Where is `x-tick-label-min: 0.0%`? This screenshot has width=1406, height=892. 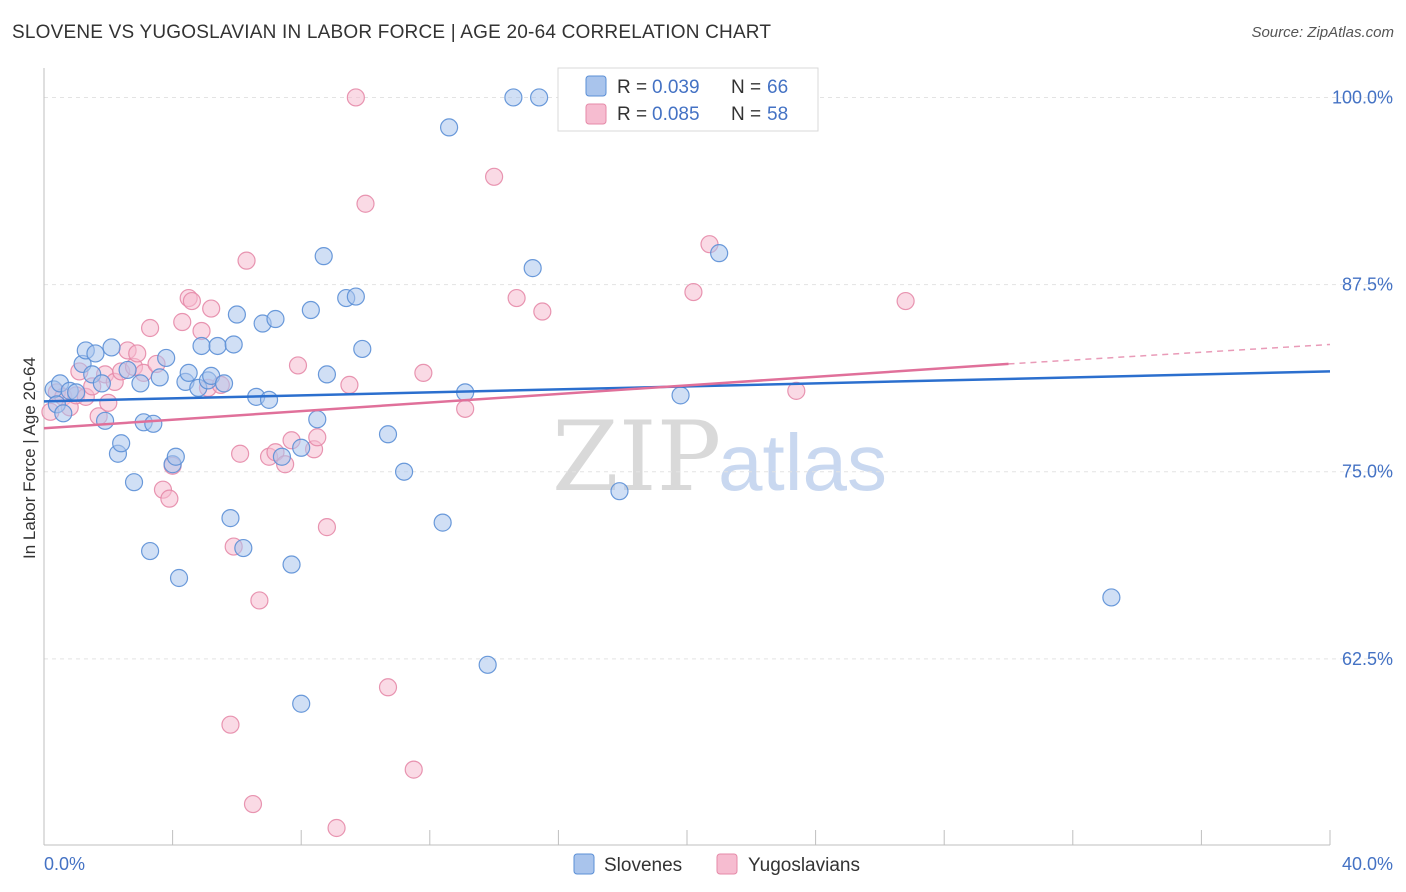 x-tick-label-min: 0.0% is located at coordinates (64, 864).